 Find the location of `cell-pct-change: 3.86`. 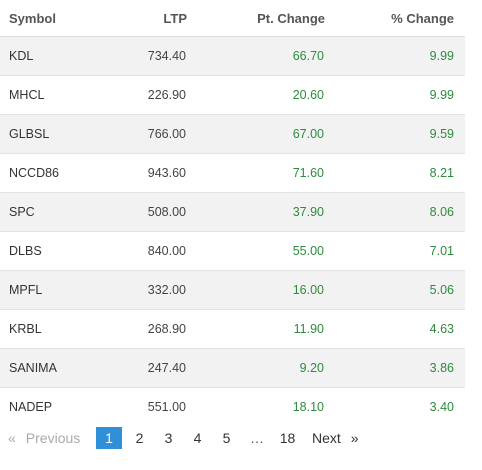

cell-pct-change: 3.86 is located at coordinates (395, 368).